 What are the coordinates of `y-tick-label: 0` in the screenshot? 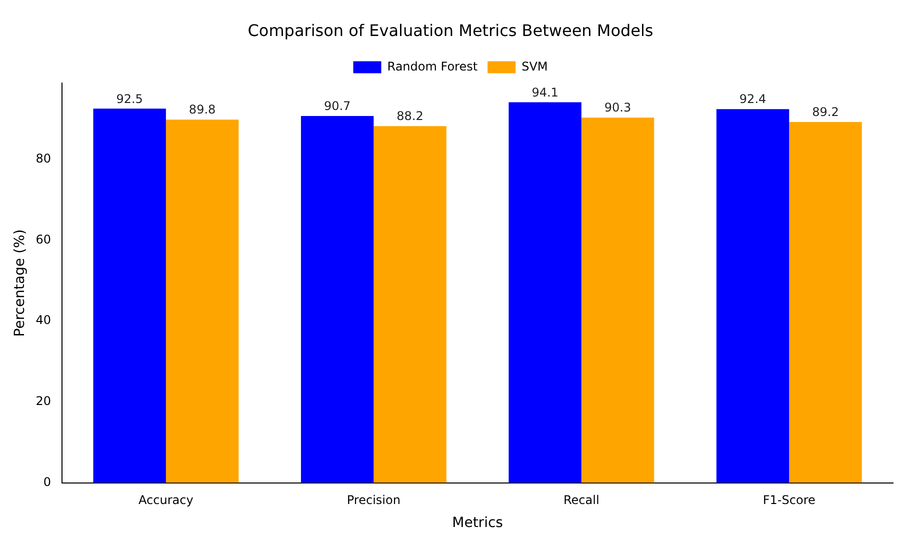 It's located at (47, 481).